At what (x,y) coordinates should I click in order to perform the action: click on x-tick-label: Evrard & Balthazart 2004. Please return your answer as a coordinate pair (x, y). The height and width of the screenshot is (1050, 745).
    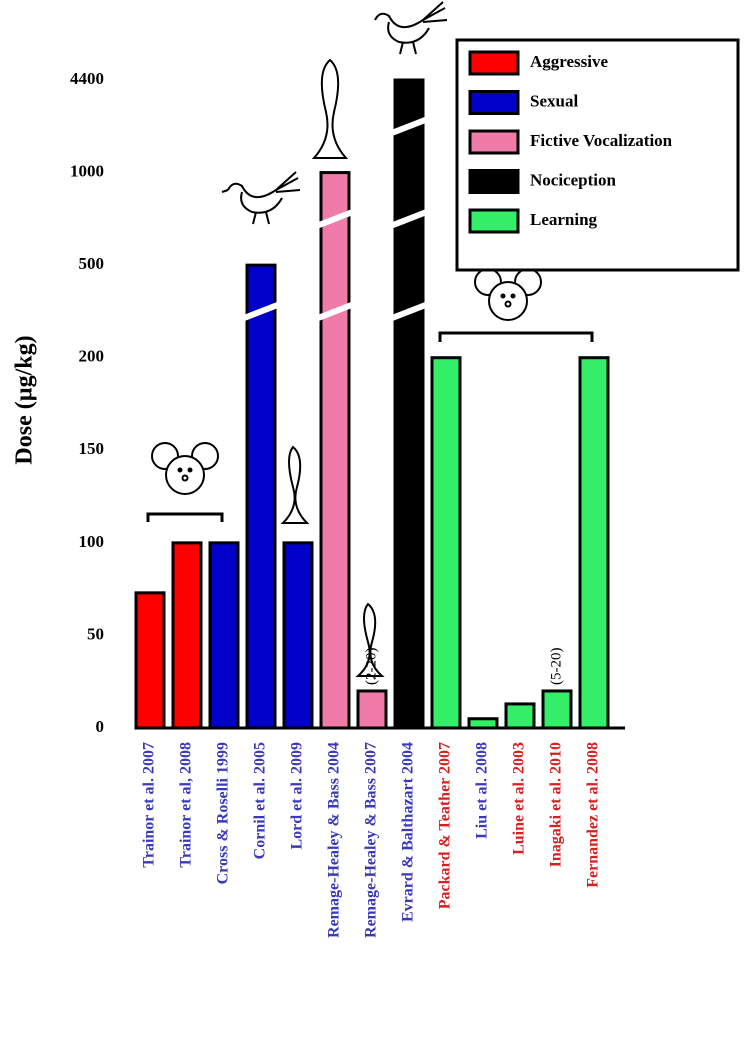
    Looking at the image, I should click on (408, 832).